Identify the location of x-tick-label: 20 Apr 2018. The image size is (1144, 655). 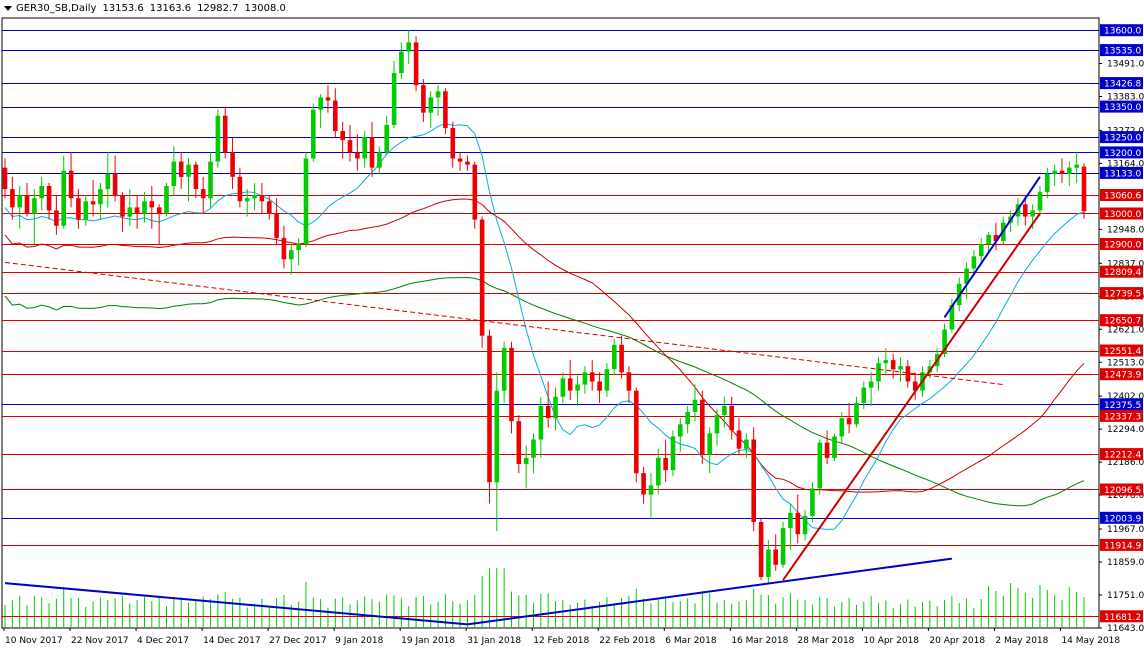
(957, 641).